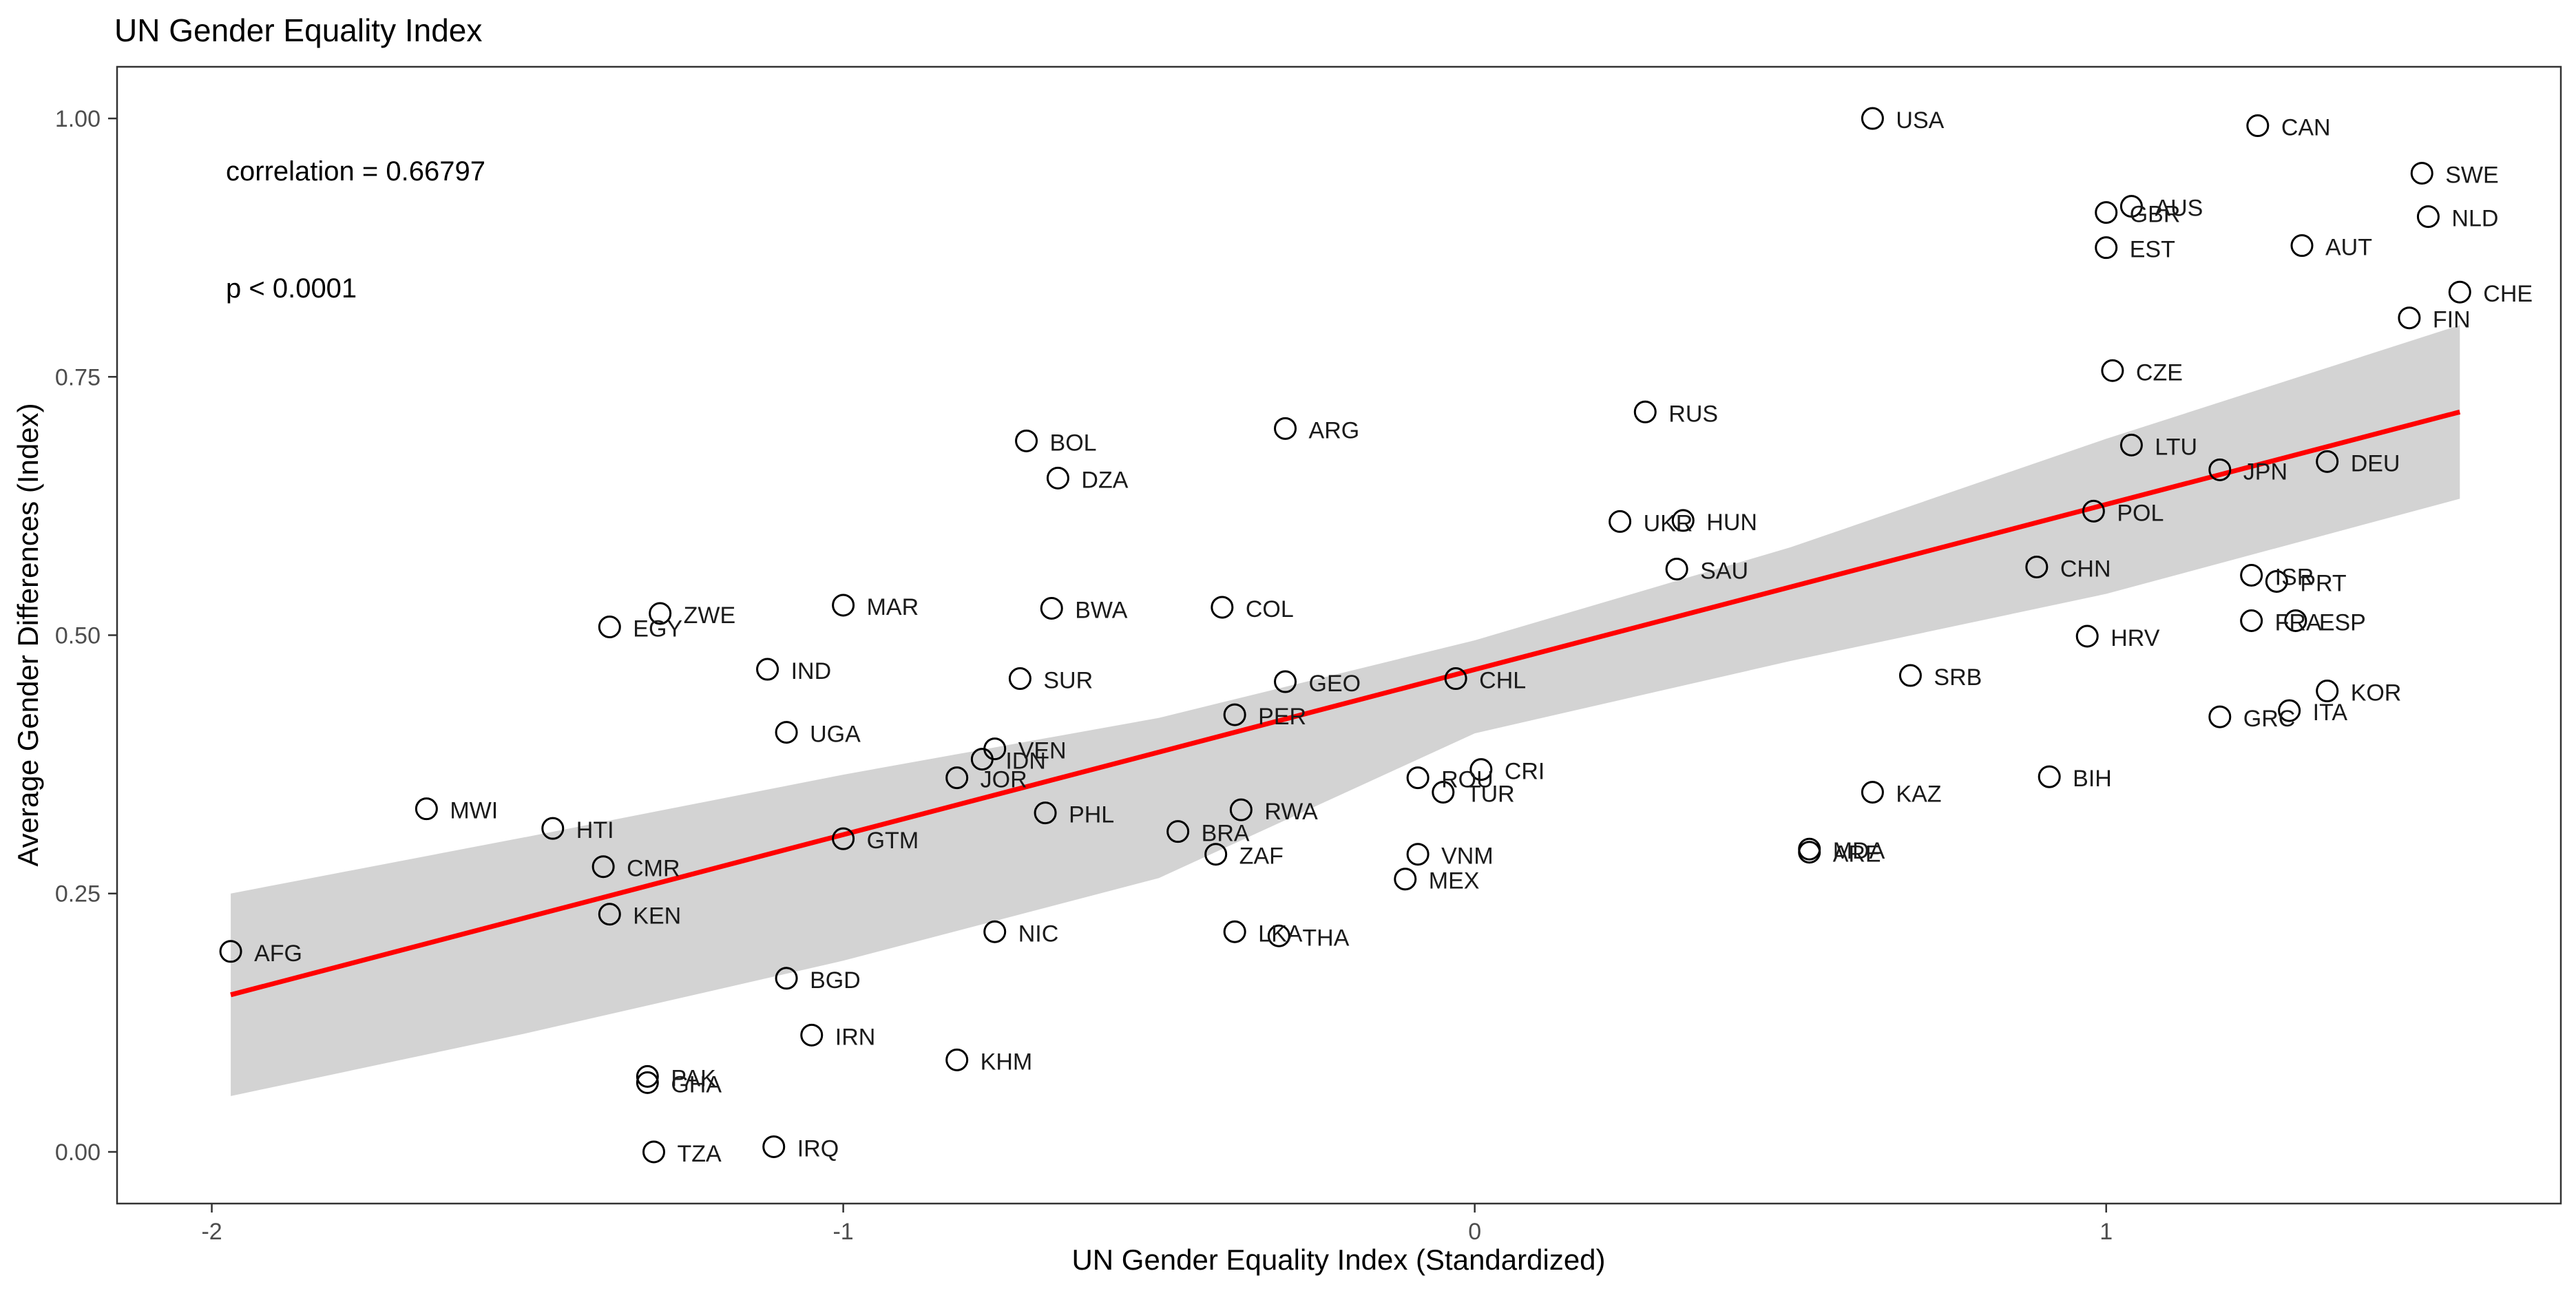  I want to click on data-point-bih, so click(2049, 776).